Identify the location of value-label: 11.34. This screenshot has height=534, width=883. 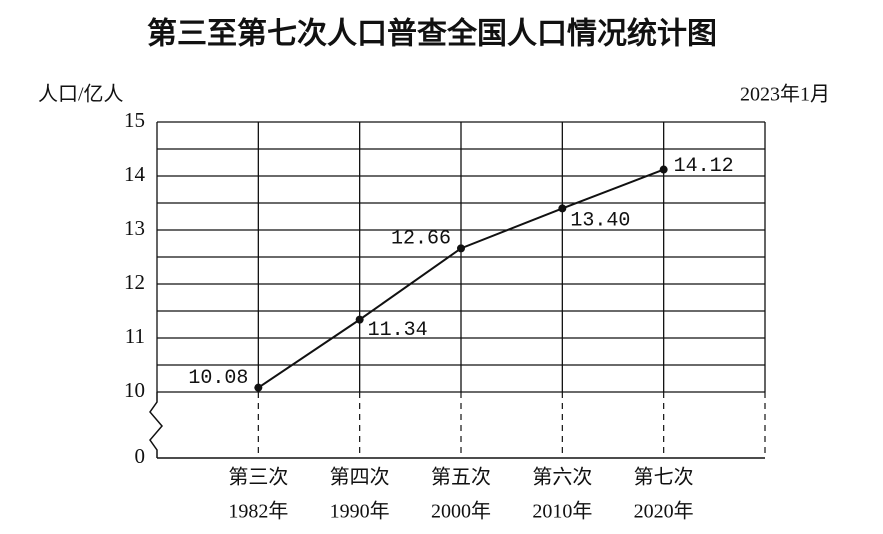
(398, 330).